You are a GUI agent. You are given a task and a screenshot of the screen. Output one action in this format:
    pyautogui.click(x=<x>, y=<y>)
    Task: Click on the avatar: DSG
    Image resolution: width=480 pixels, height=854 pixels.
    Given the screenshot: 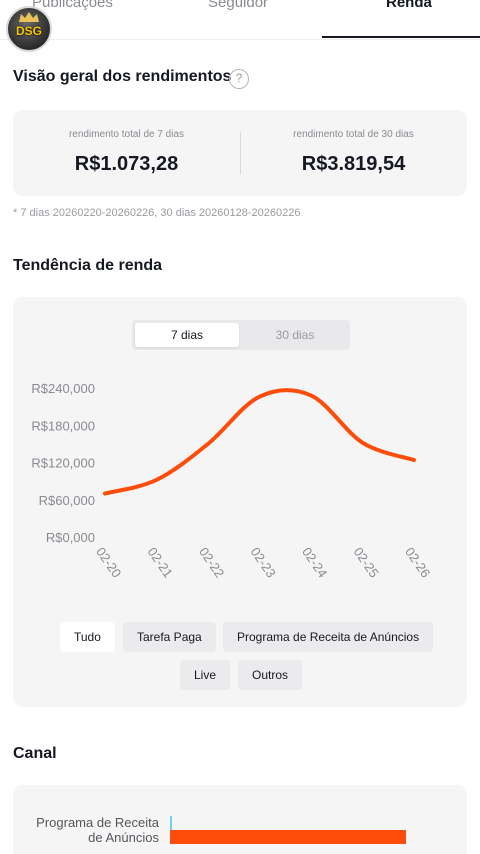 What is the action you would take?
    pyautogui.click(x=29, y=29)
    